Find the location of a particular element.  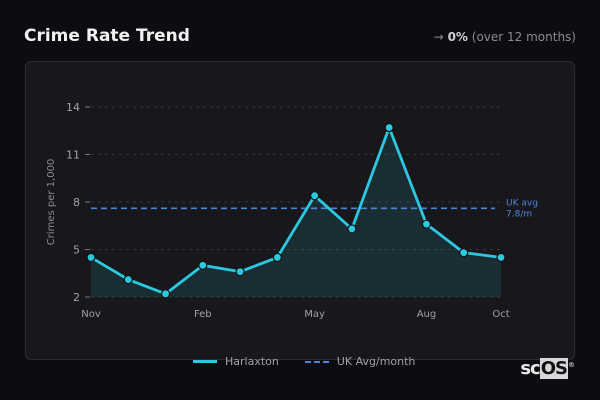

y-tick-label: 8 is located at coordinates (76, 202).